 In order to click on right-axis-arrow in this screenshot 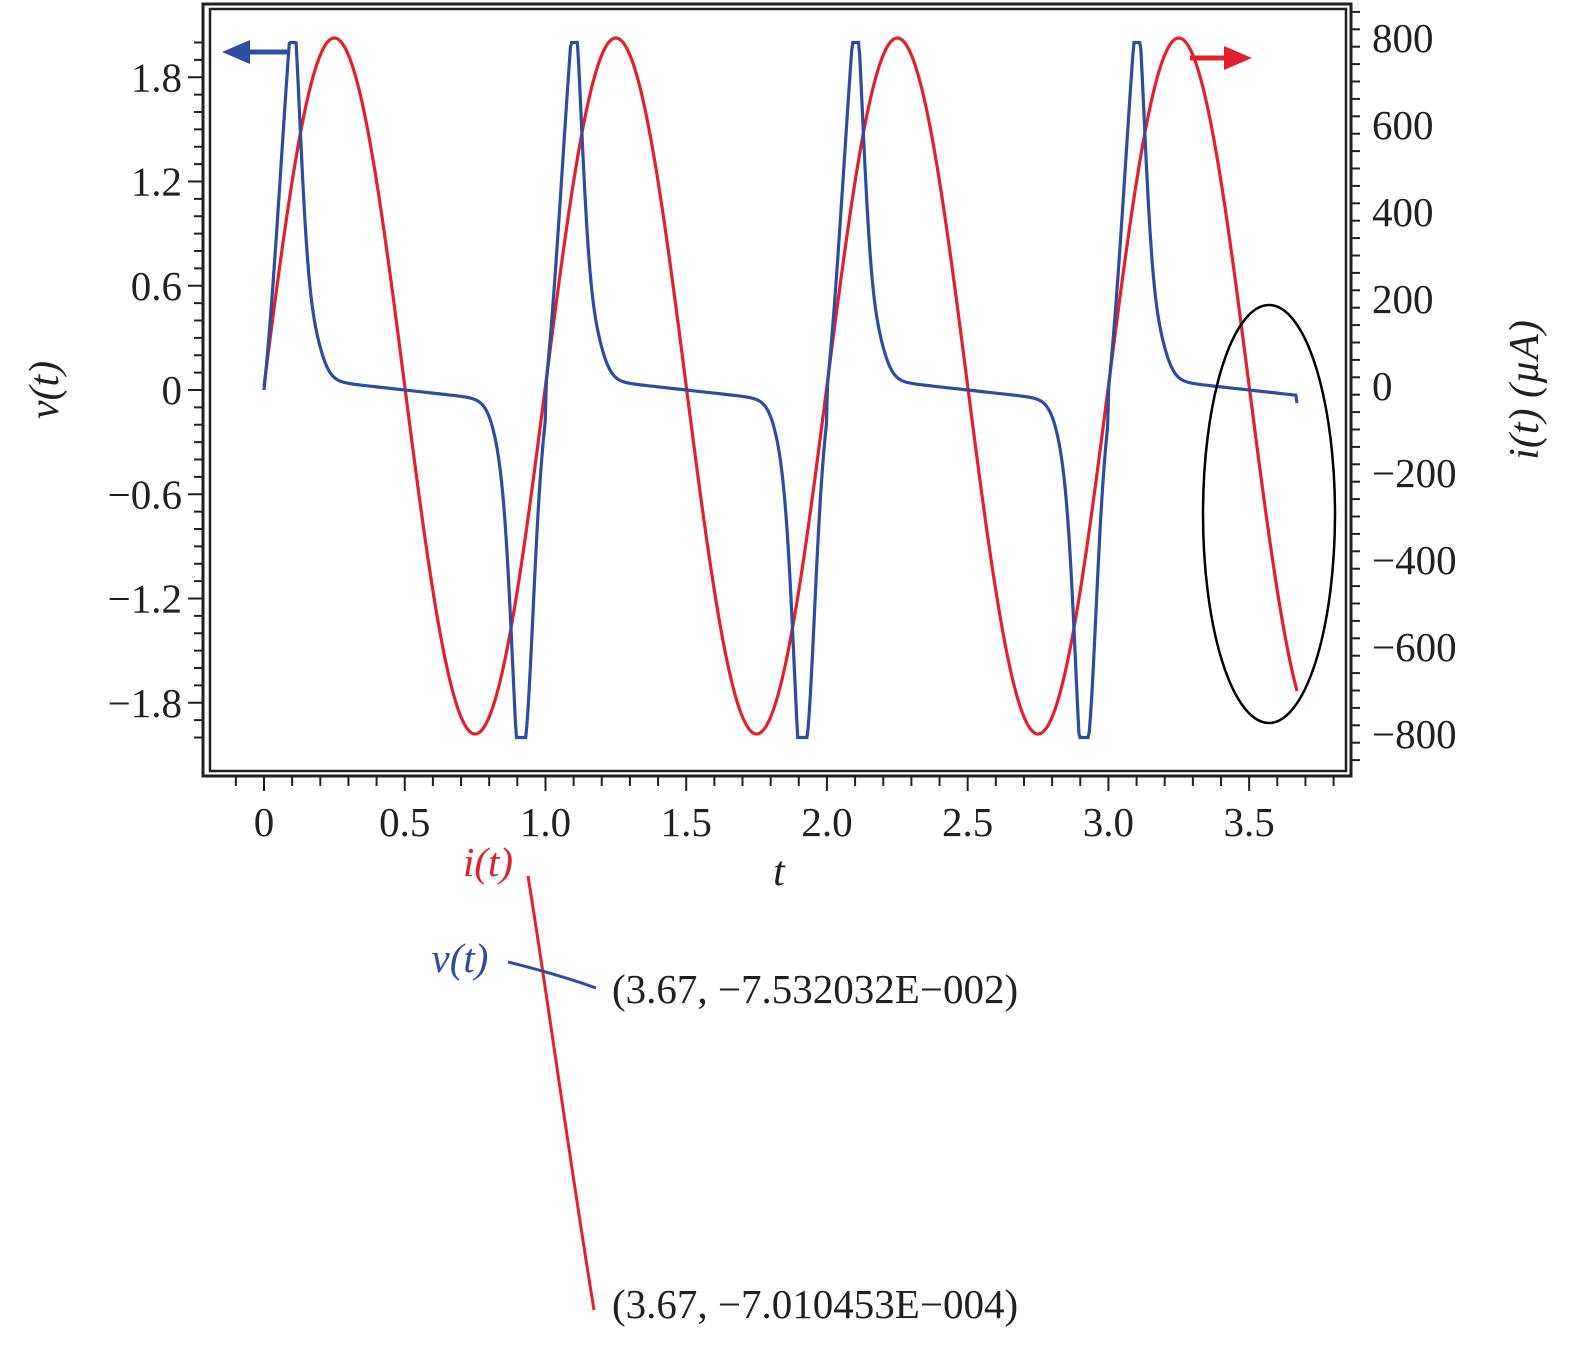, I will do `click(1221, 58)`.